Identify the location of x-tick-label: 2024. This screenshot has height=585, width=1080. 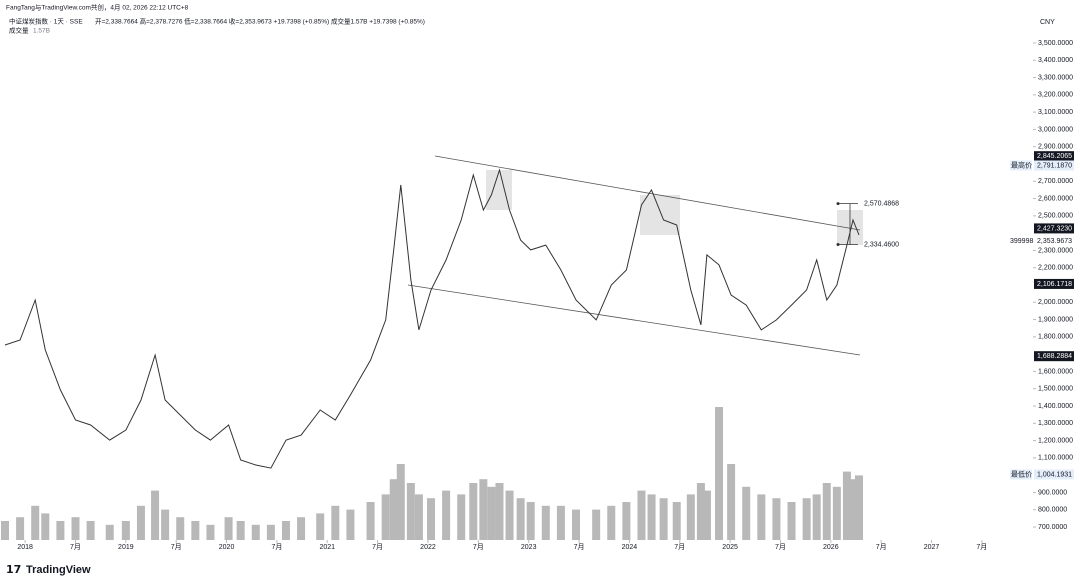
(630, 547).